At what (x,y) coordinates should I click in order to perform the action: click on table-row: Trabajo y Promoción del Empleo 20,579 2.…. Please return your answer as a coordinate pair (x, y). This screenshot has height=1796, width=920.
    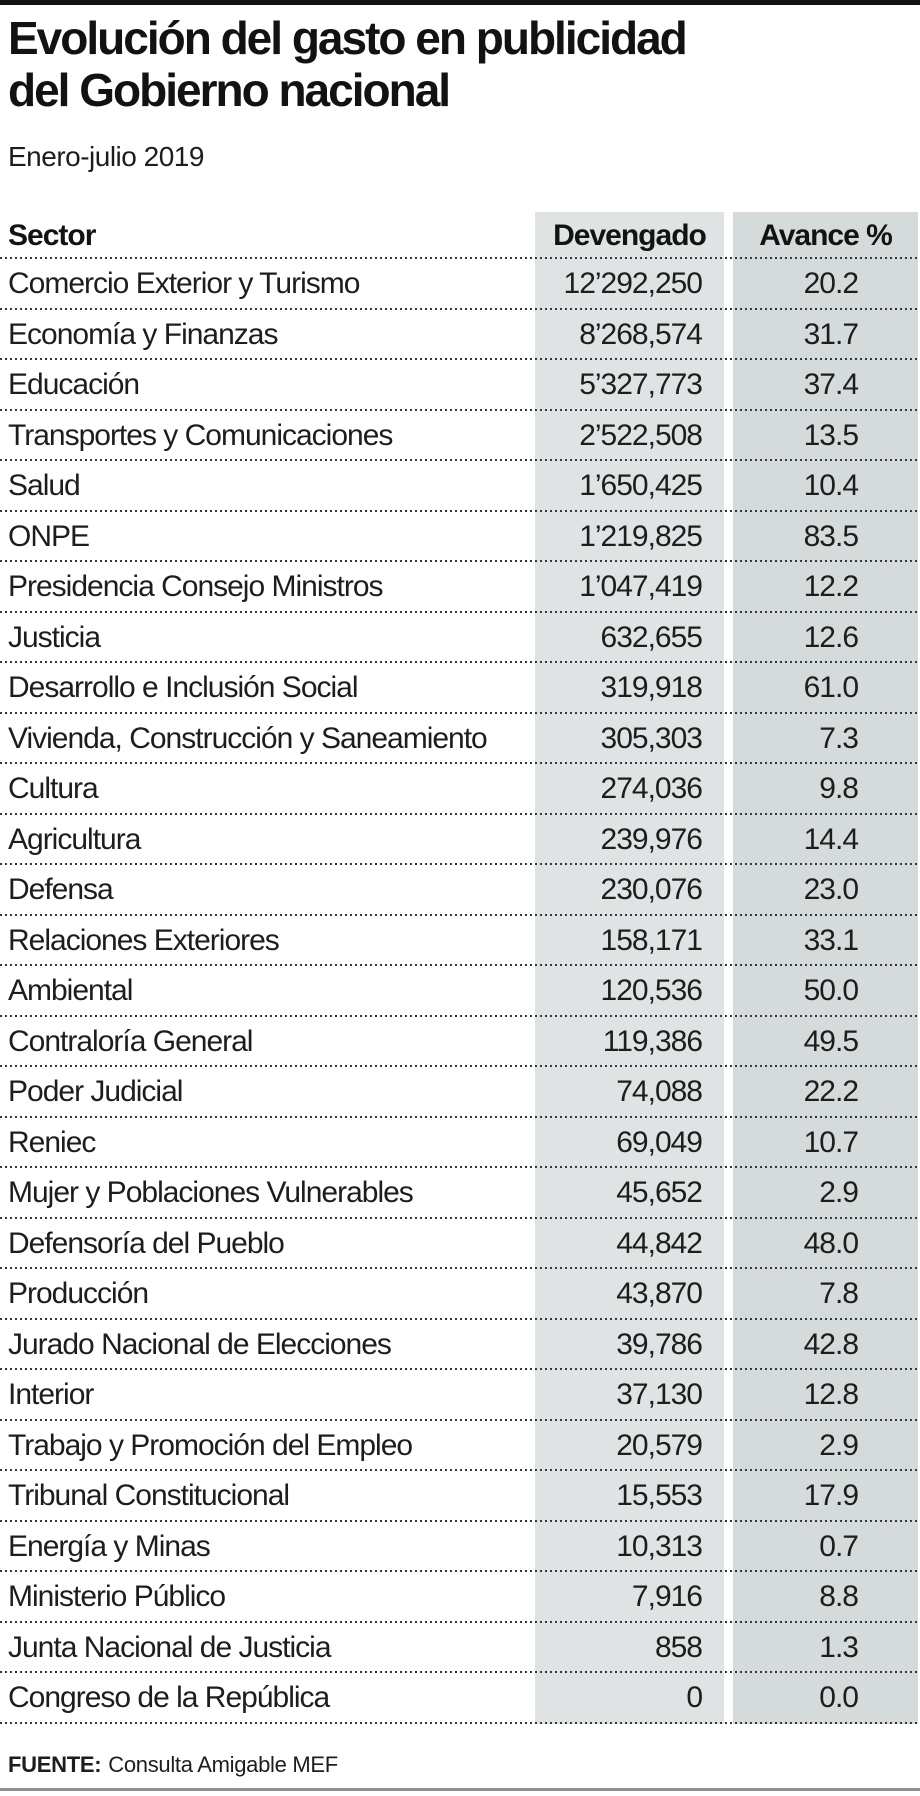
    Looking at the image, I should click on (460, 1446).